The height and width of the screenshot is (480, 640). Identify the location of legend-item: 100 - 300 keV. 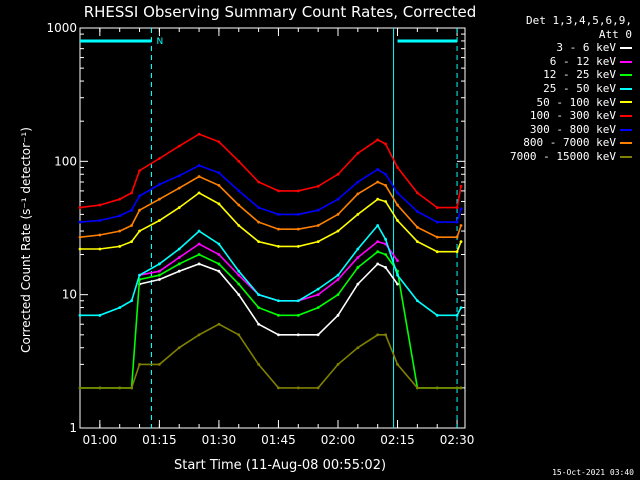
(571, 116).